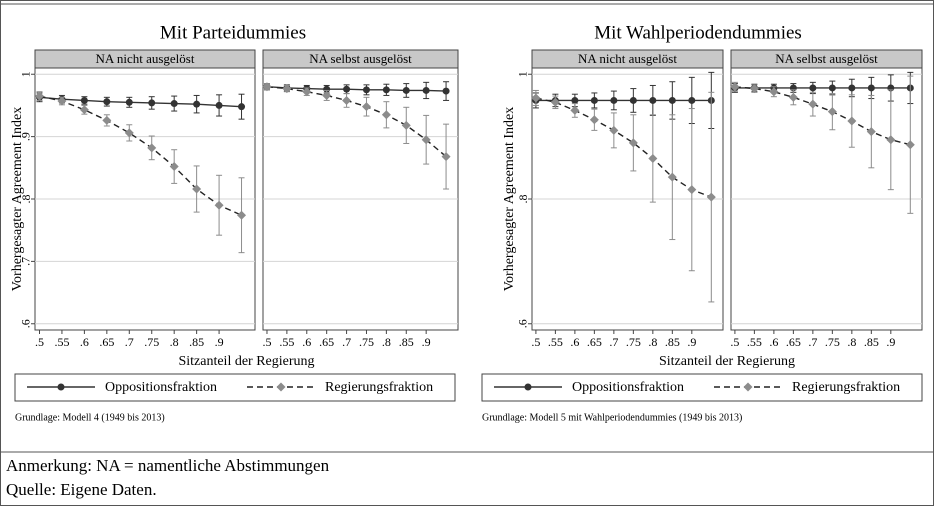 Image resolution: width=934 pixels, height=506 pixels. Describe the element at coordinates (26, 261) in the screenshot. I see `y-tick-label: .7` at that location.